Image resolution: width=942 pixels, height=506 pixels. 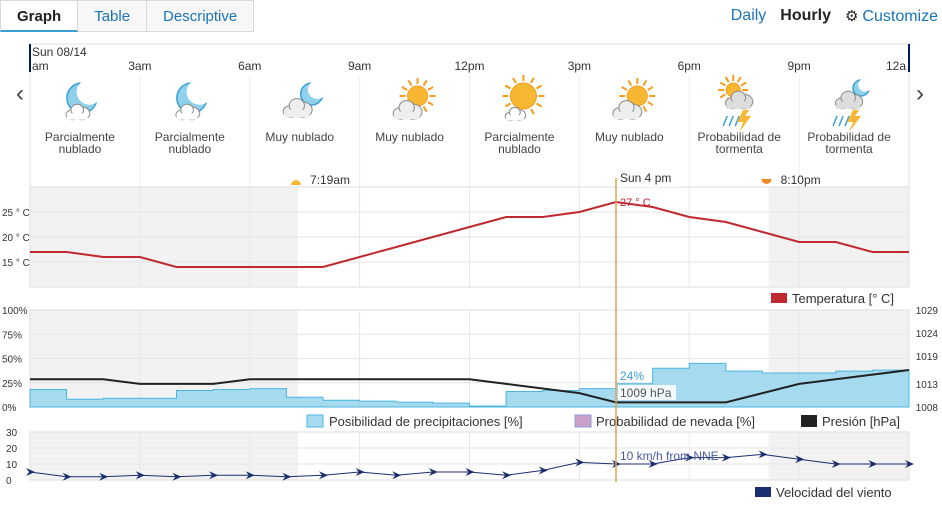 I want to click on hour-tick-label: 9pm, so click(x=798, y=66).